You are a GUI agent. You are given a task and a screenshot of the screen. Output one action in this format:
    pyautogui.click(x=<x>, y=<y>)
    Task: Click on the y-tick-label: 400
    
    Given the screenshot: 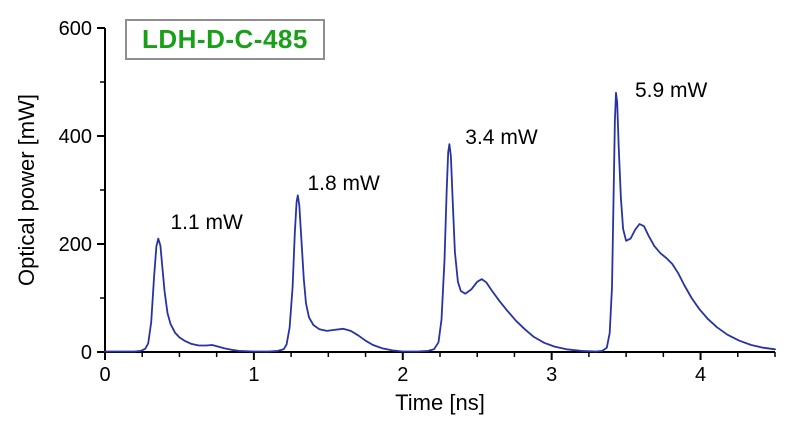 What is the action you would take?
    pyautogui.click(x=75, y=137)
    